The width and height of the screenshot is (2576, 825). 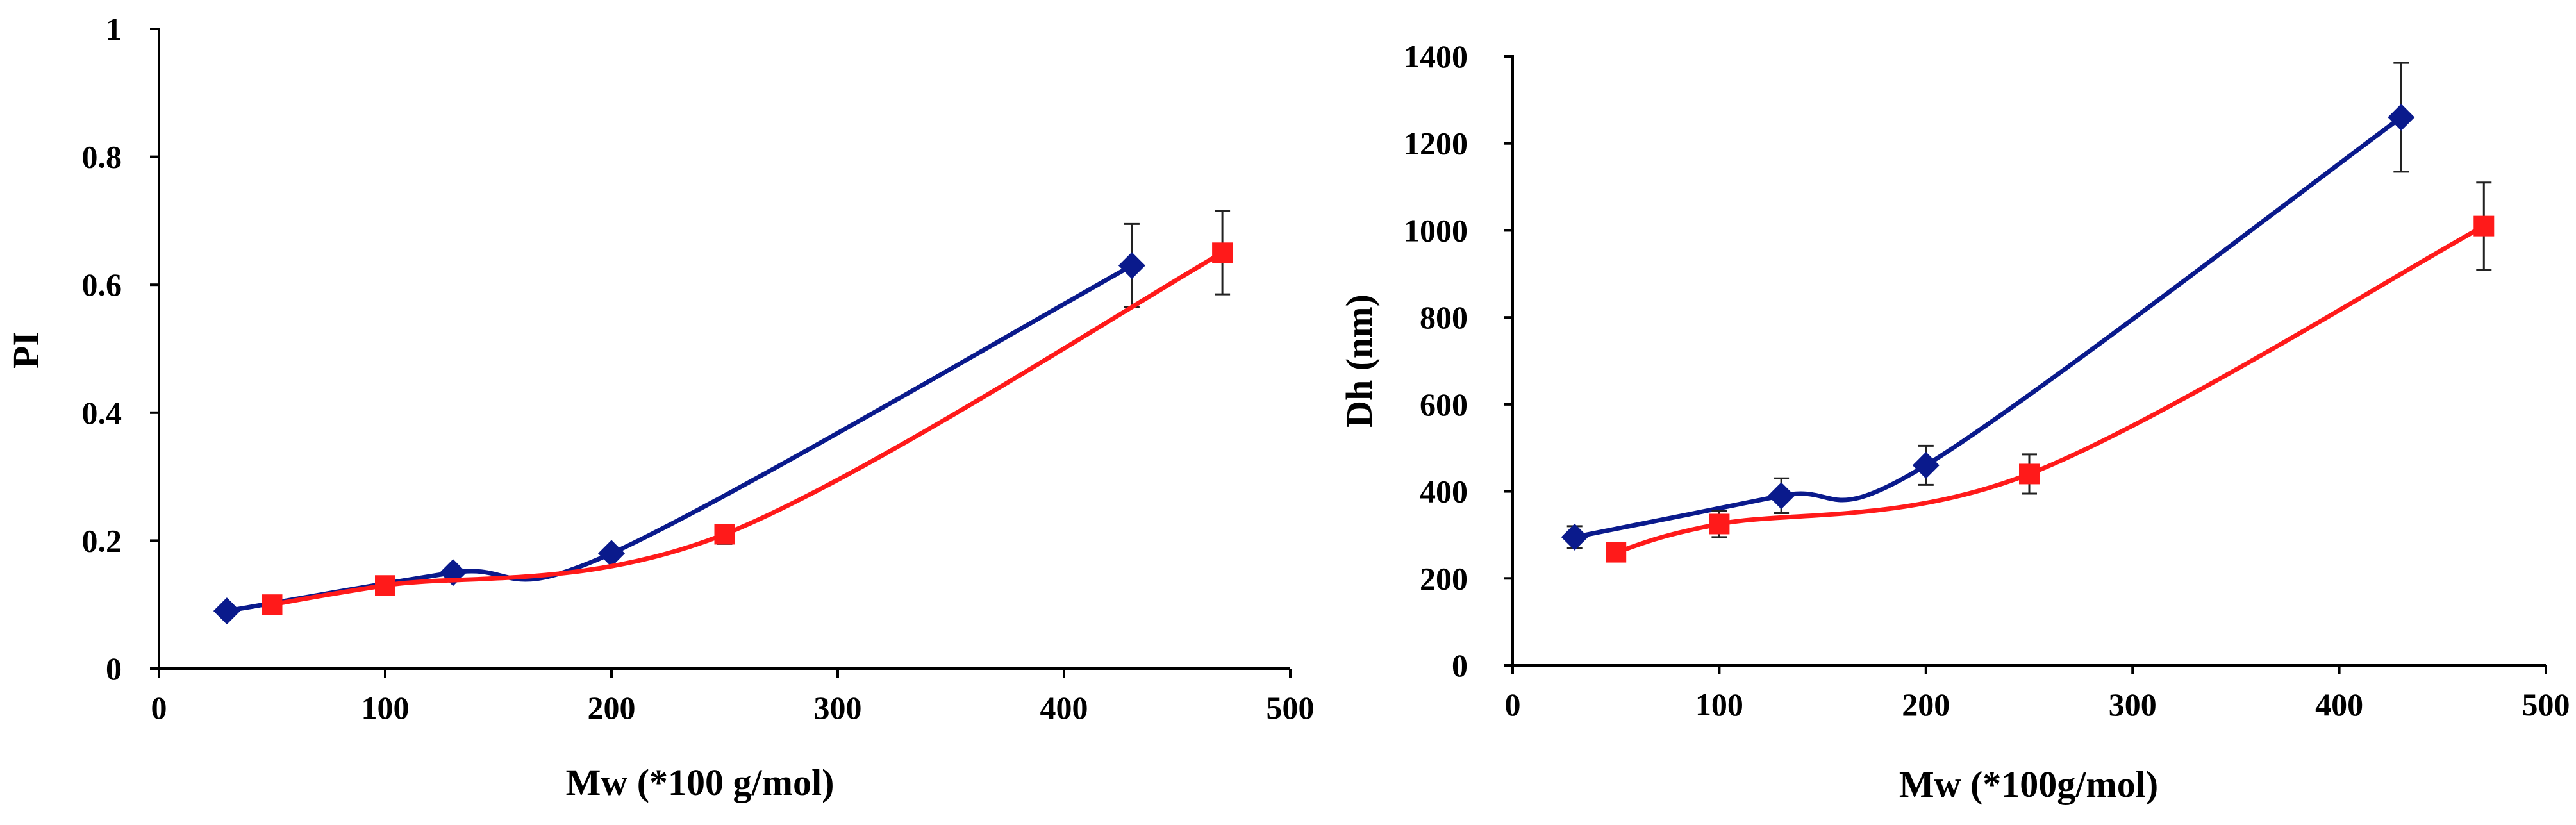 I want to click on y-tick-label: 1000, so click(x=1436, y=230).